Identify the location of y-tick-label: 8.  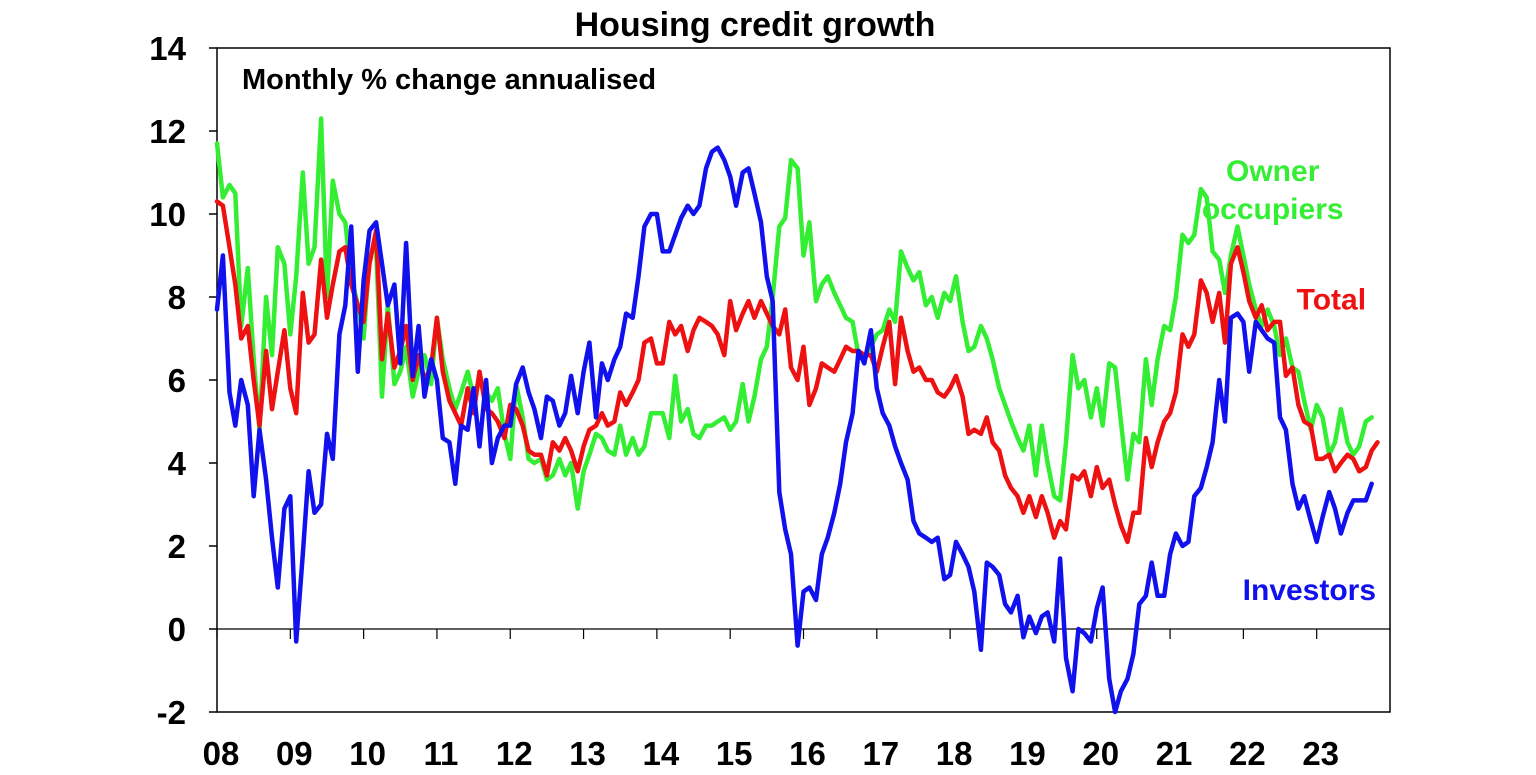
(177, 297).